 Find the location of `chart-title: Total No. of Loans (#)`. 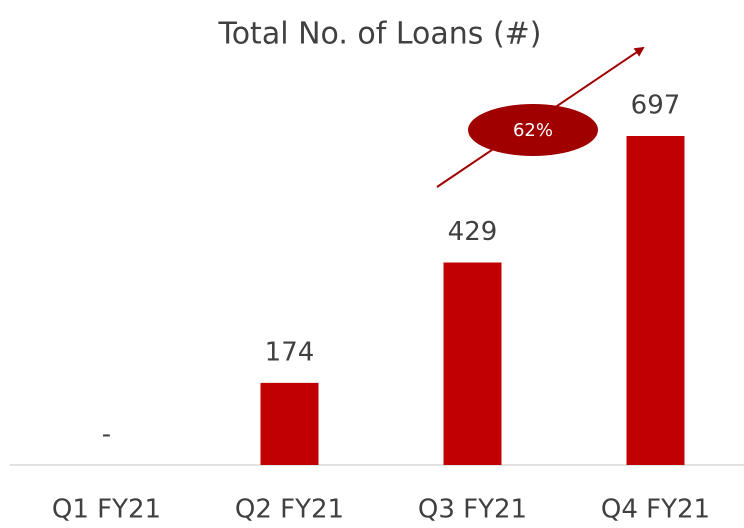

chart-title: Total No. of Loans (#) is located at coordinates (379, 34).